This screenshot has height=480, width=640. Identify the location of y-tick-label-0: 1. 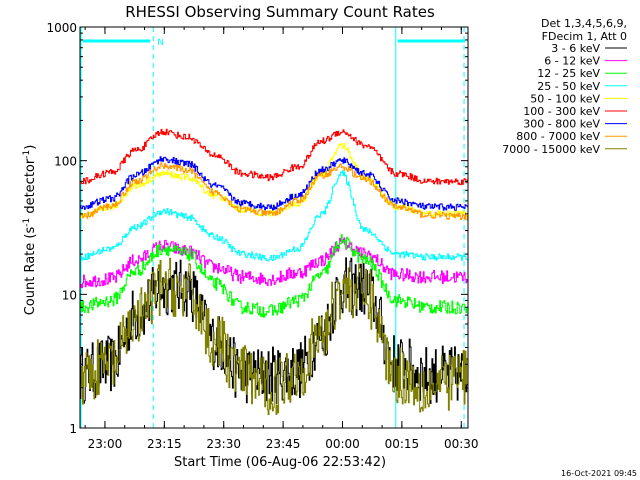
(73, 429).